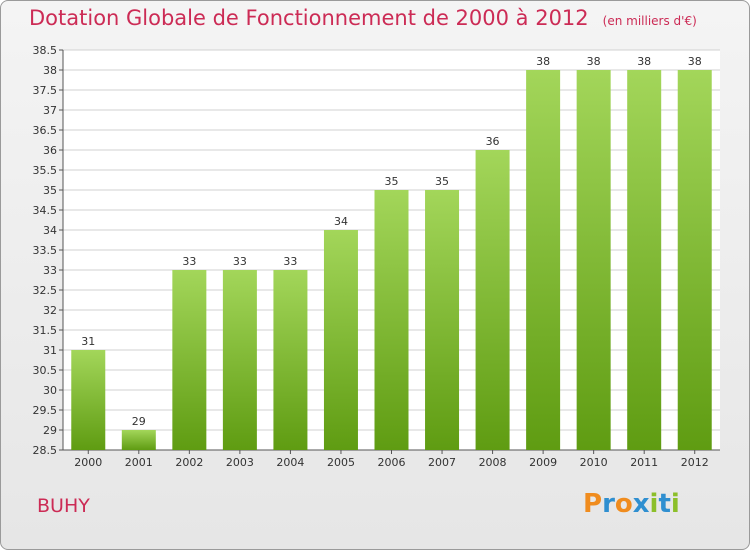  What do you see at coordinates (63, 506) in the screenshot?
I see `commune-name: BUHY` at bounding box center [63, 506].